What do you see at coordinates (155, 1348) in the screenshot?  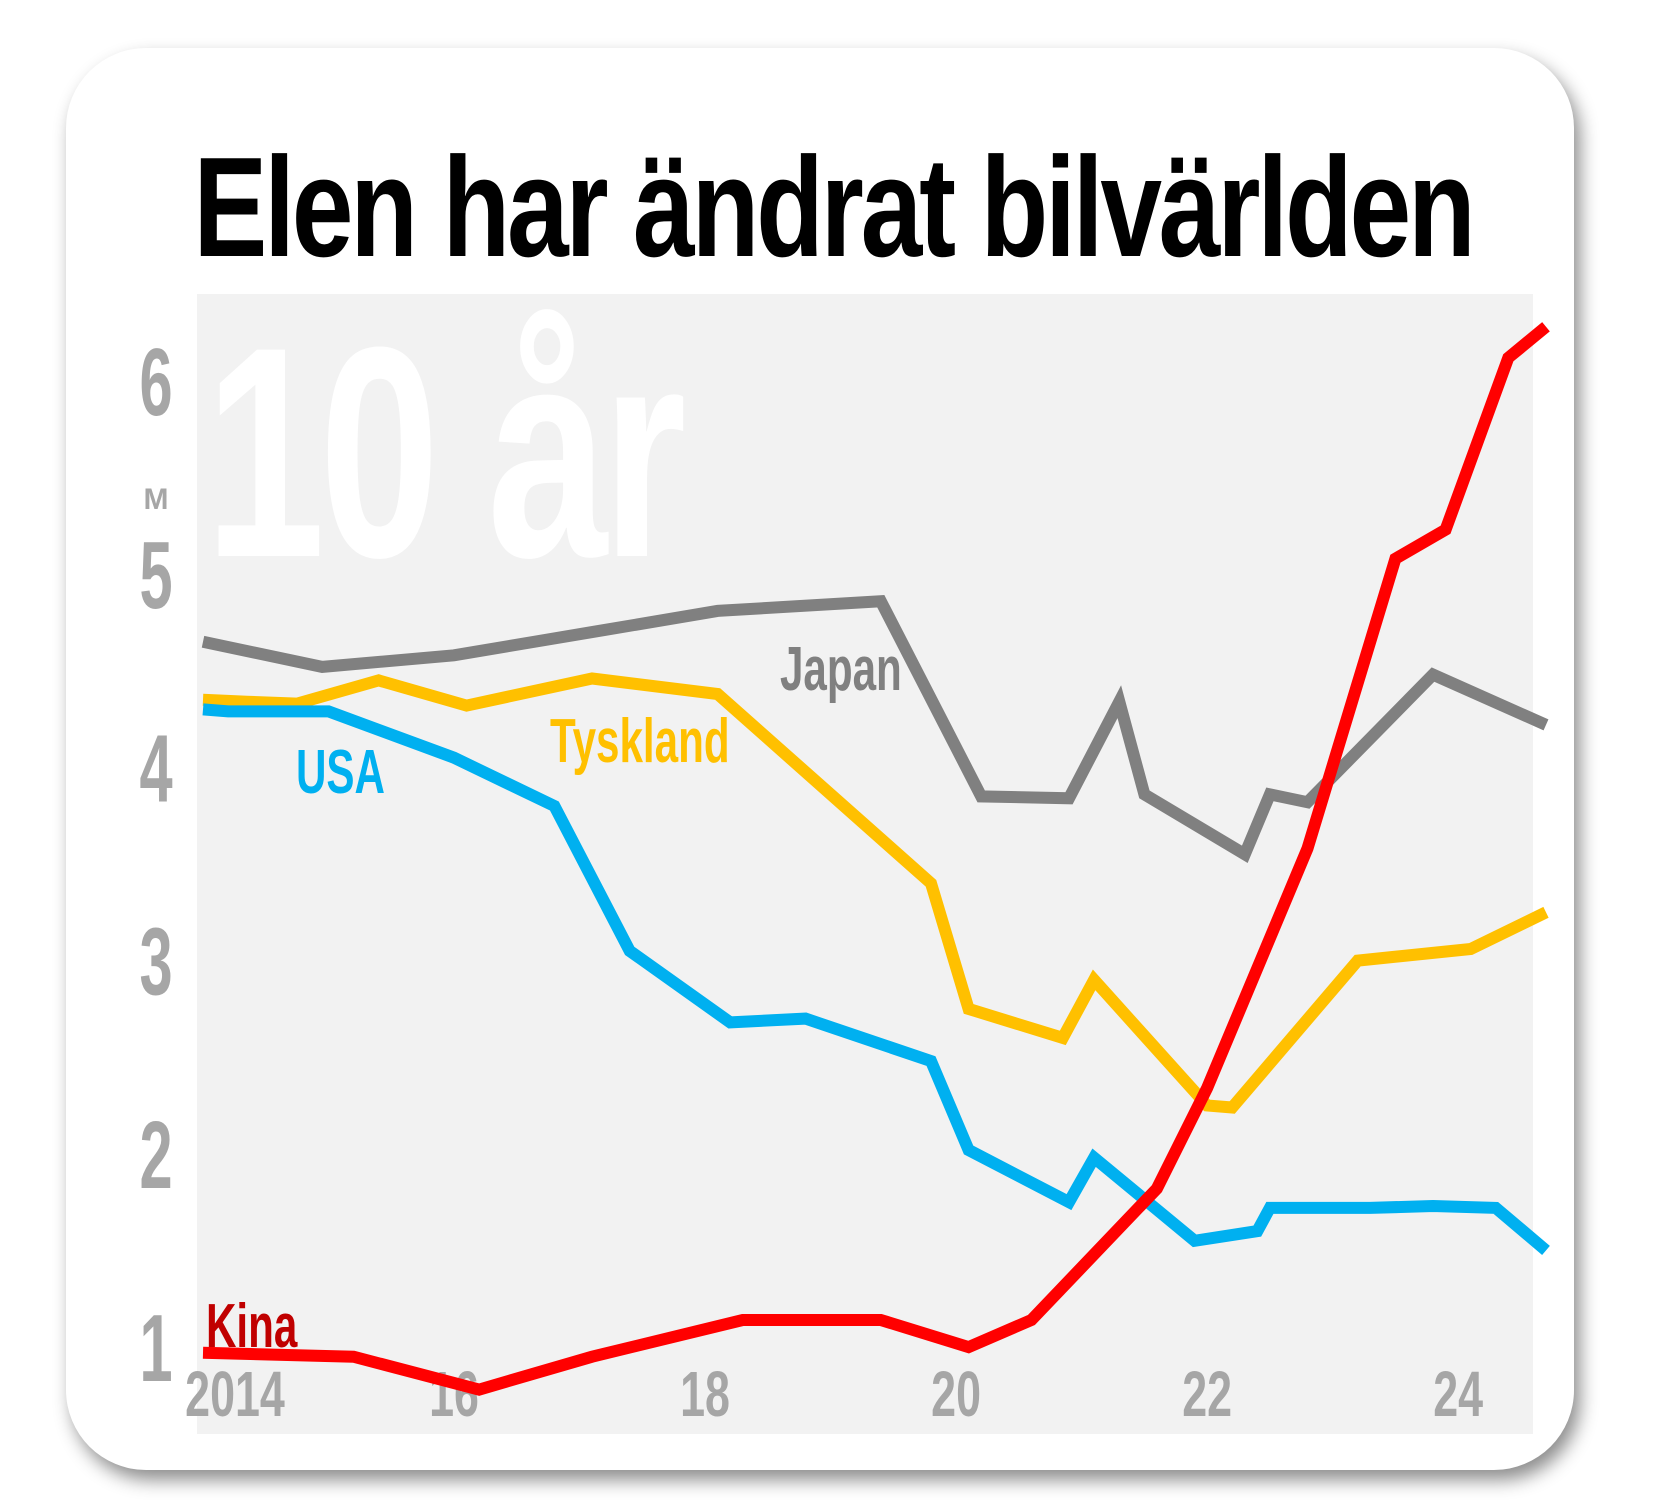 I see `y-tick-label: 1` at bounding box center [155, 1348].